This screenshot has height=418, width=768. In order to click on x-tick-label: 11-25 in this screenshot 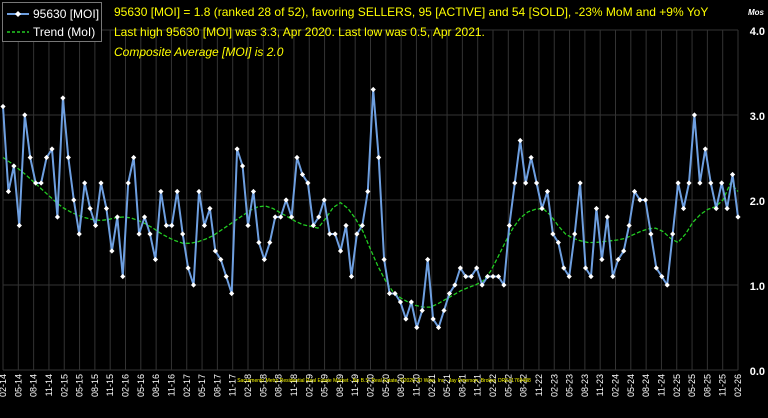, I will do `click(723, 385)`.